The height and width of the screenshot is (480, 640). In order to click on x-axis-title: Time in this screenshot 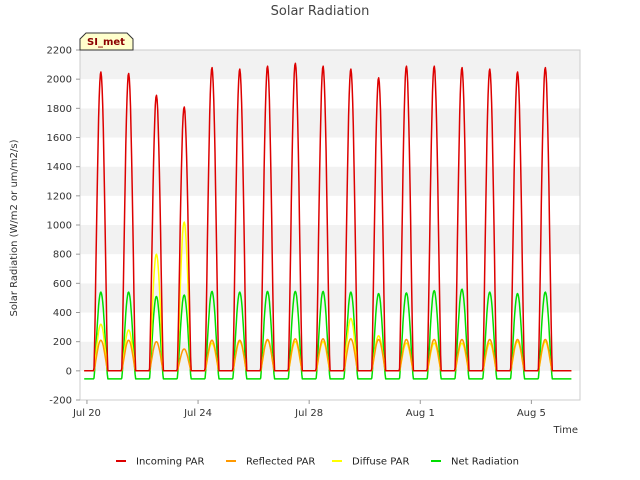, I will do `click(565, 430)`.